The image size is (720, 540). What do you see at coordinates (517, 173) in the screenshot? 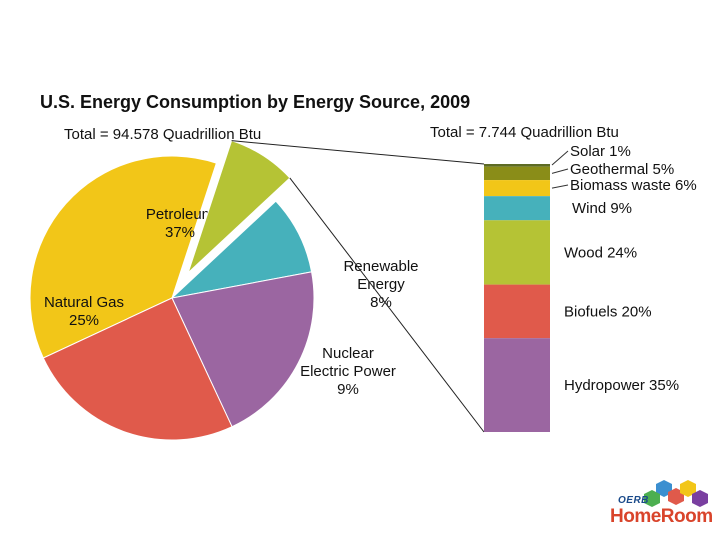
I see `bar-segment-geothermal` at bounding box center [517, 173].